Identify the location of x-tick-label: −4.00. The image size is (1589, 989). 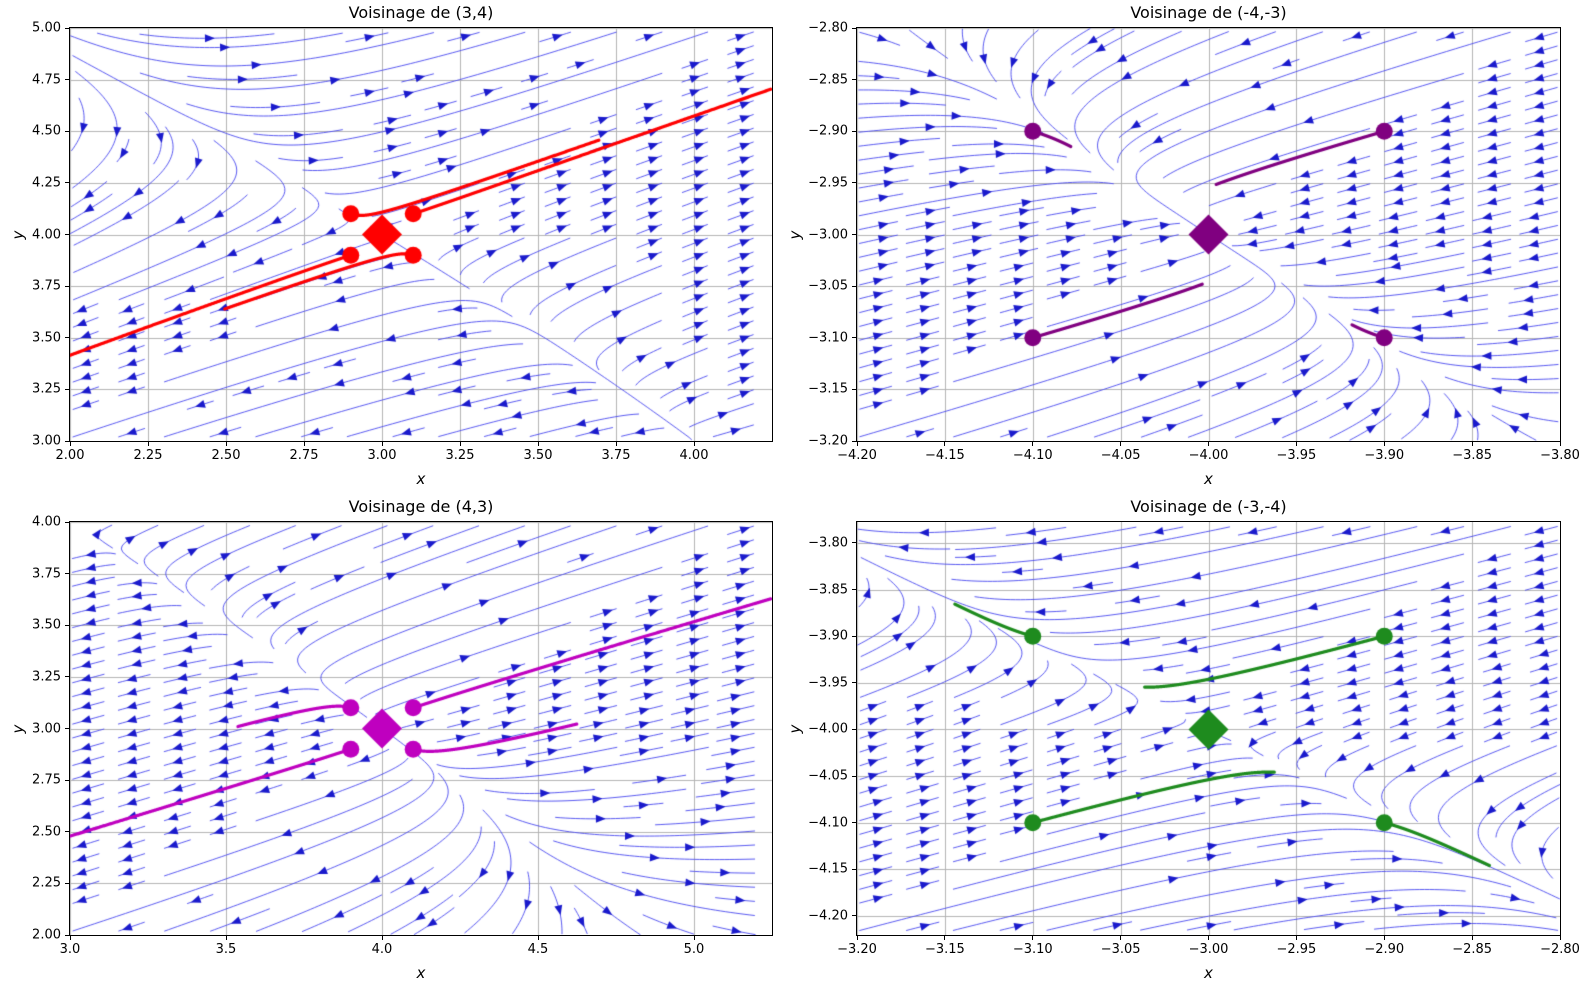
(1208, 455).